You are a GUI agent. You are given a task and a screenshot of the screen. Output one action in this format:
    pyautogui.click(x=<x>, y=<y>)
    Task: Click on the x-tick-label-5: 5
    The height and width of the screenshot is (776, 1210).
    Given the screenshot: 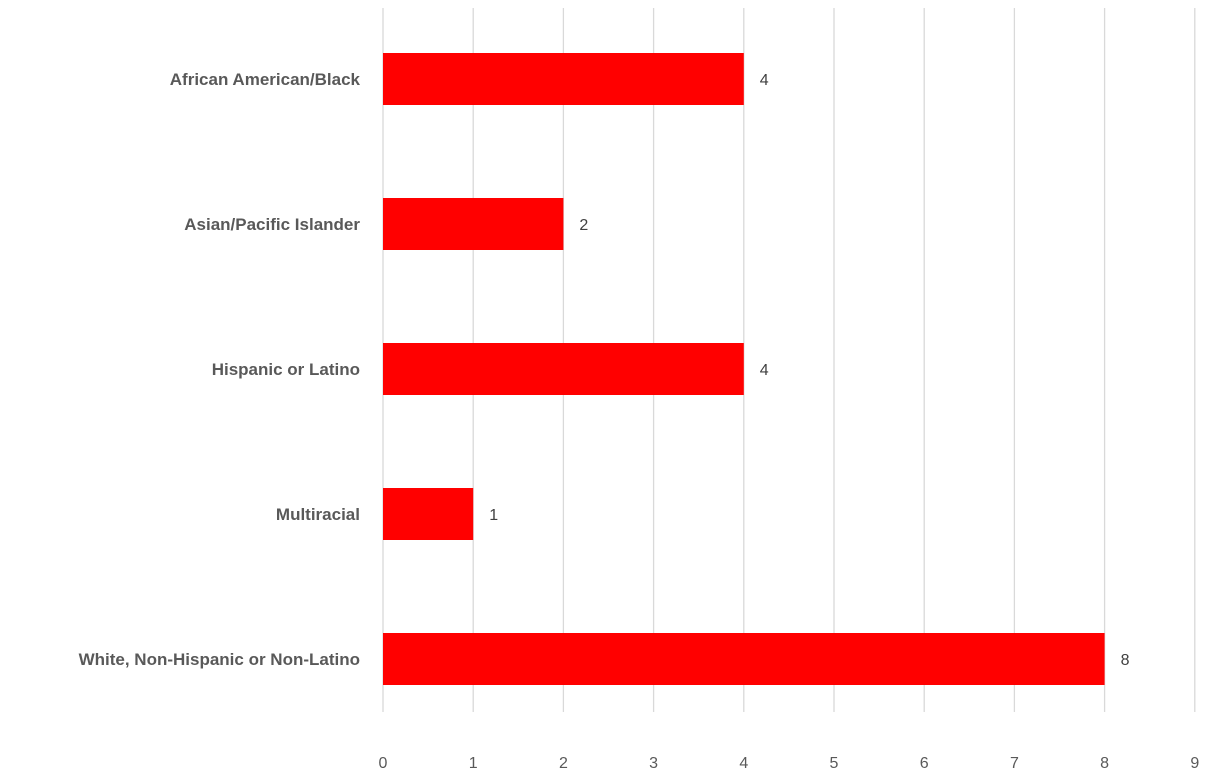 What is the action you would take?
    pyautogui.click(x=834, y=763)
    